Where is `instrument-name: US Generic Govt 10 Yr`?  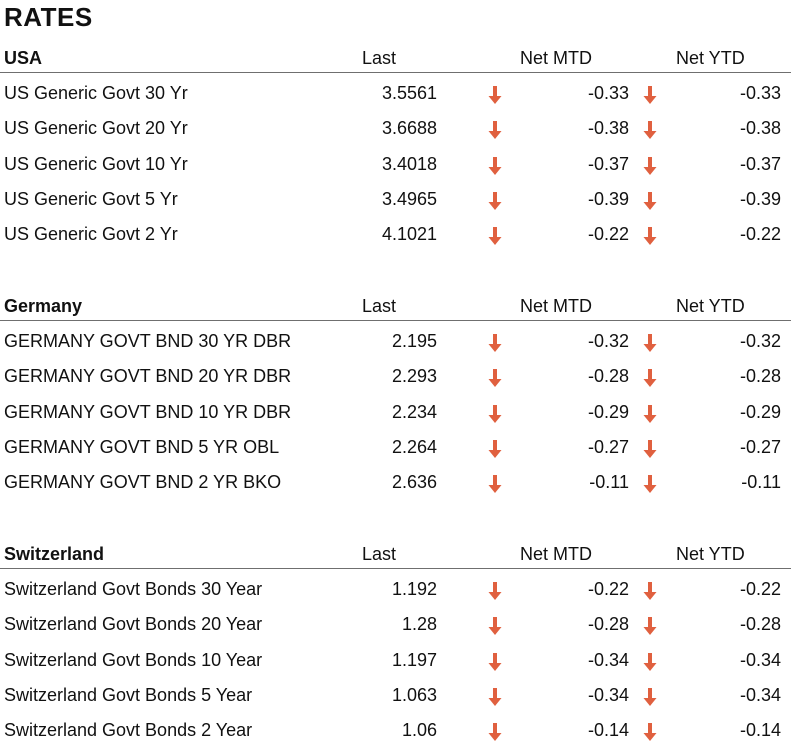
instrument-name: US Generic Govt 10 Yr is located at coordinates (96, 163).